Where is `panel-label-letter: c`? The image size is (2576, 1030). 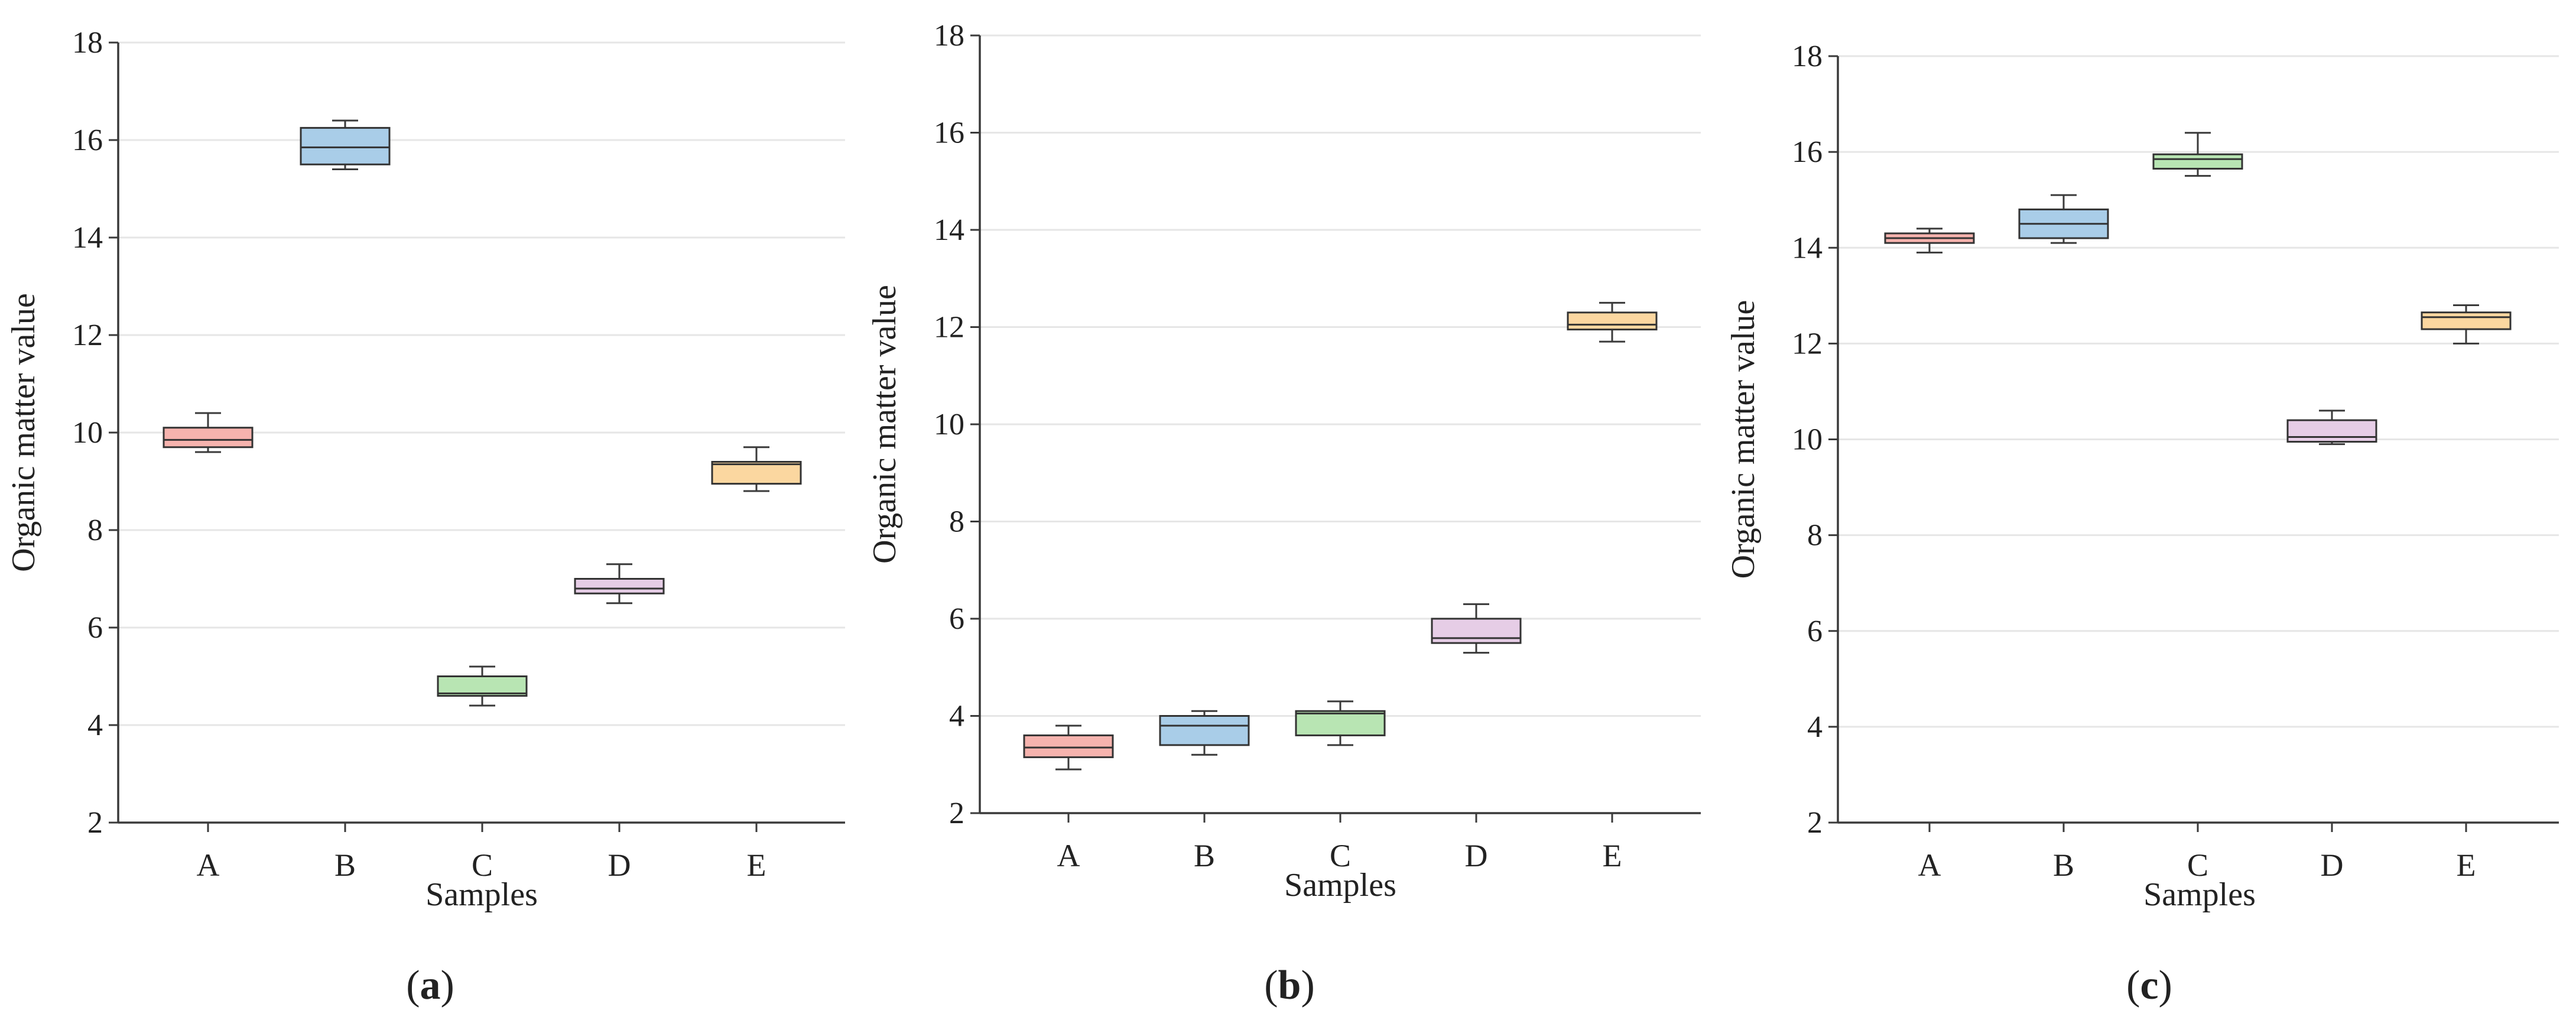
panel-label-letter: c is located at coordinates (2149, 985).